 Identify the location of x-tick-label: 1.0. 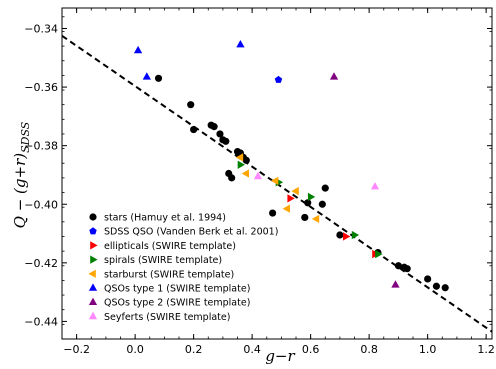
(428, 349).